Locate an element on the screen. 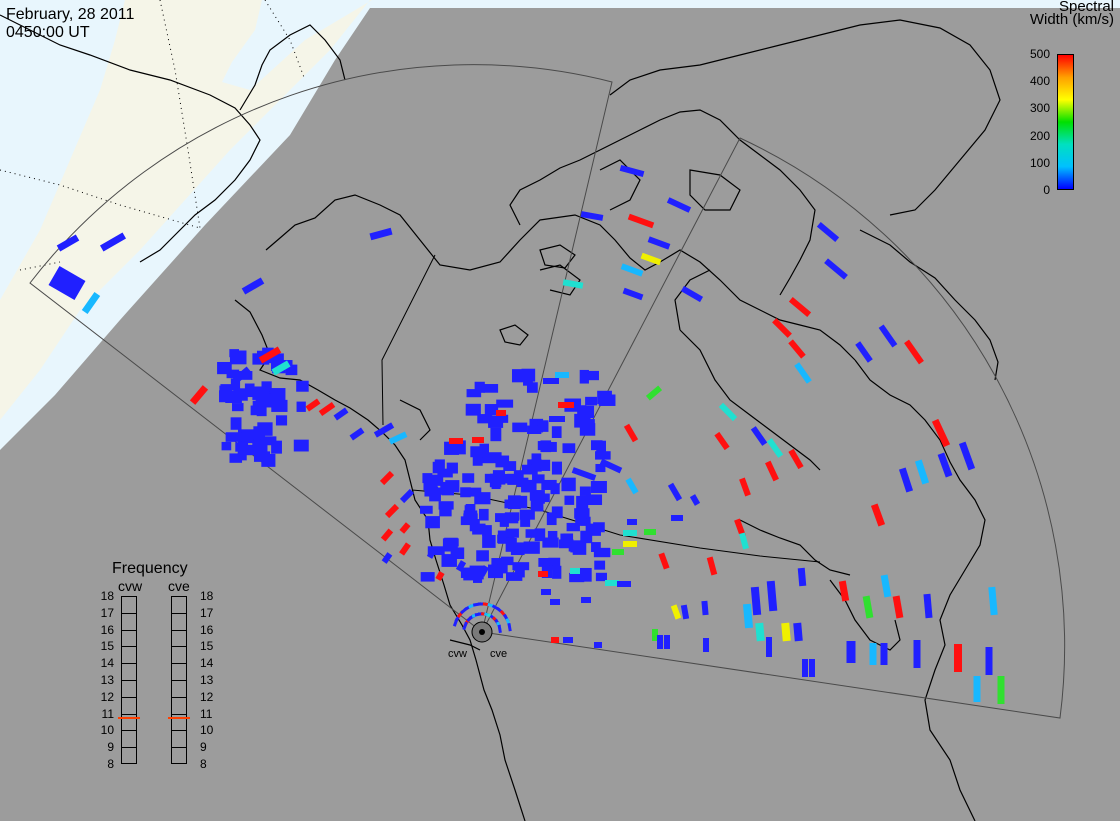 Image resolution: width=1120 pixels, height=821 pixels. colorbar-tick-label: 200 is located at coordinates (1039, 135).